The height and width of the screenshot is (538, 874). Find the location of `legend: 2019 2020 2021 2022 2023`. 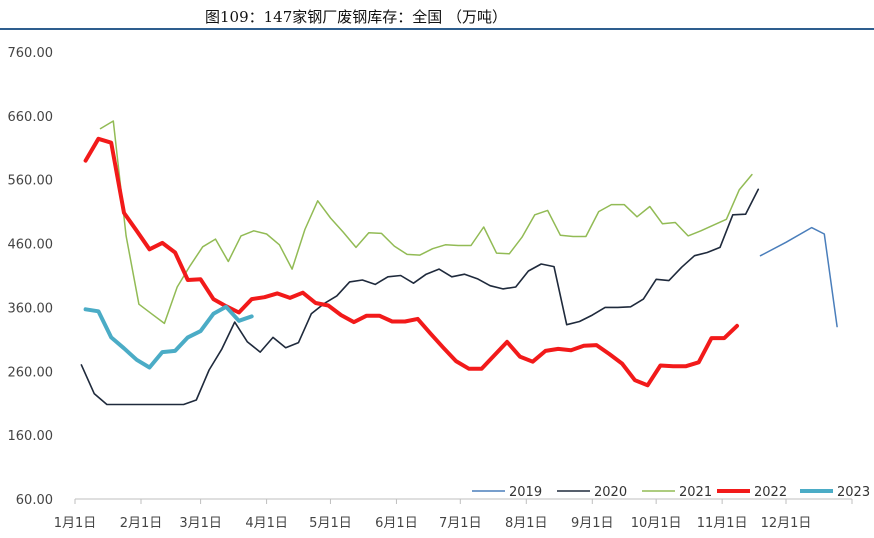

legend: 2019 2020 2021 2022 2023 is located at coordinates (671, 492).